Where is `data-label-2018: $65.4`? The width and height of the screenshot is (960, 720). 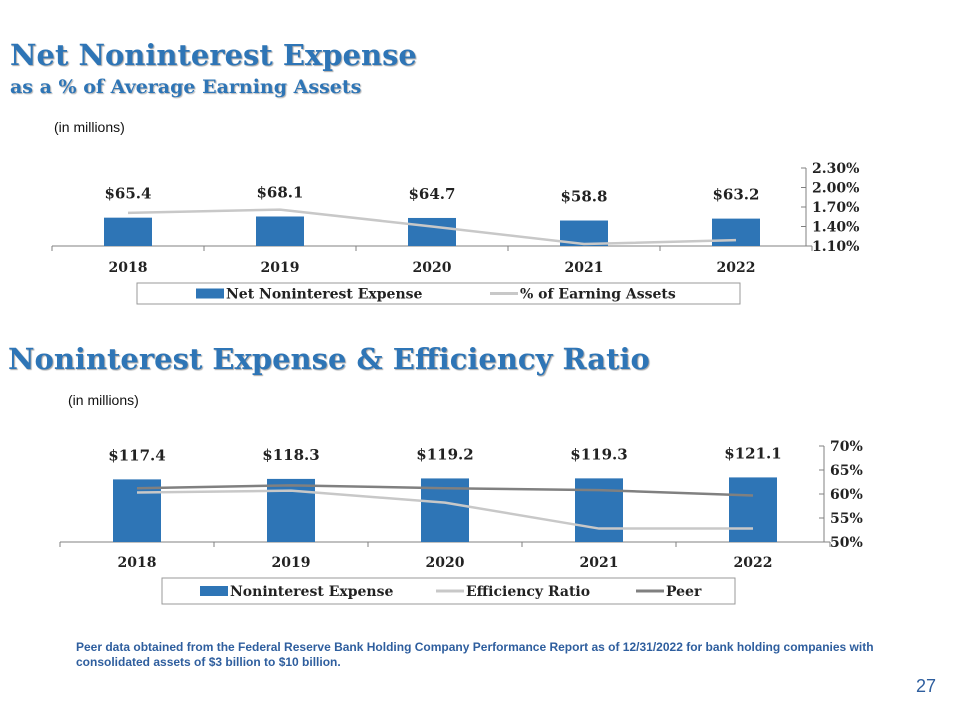 data-label-2018: $65.4 is located at coordinates (128, 194).